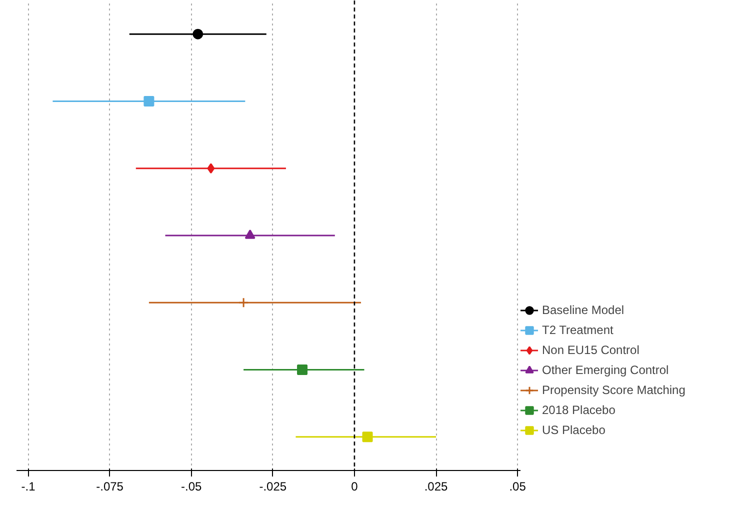  I want to click on x-tick-label: -.025, so click(273, 487).